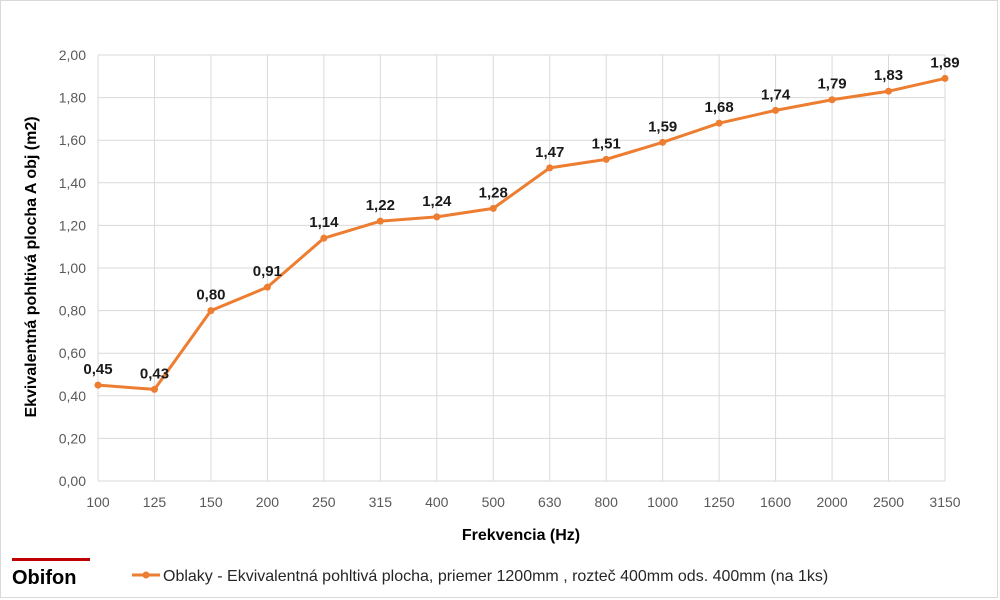 Image resolution: width=1000 pixels, height=600 pixels. What do you see at coordinates (97, 369) in the screenshot?
I see `data-label: 0,45` at bounding box center [97, 369].